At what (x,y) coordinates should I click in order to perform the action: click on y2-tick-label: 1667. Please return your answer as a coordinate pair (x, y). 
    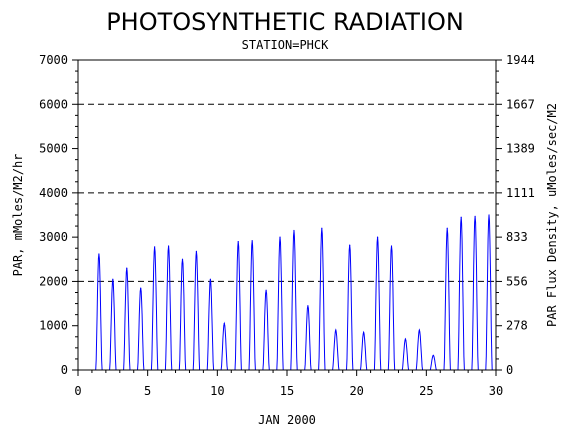
    Looking at the image, I should click on (520, 104).